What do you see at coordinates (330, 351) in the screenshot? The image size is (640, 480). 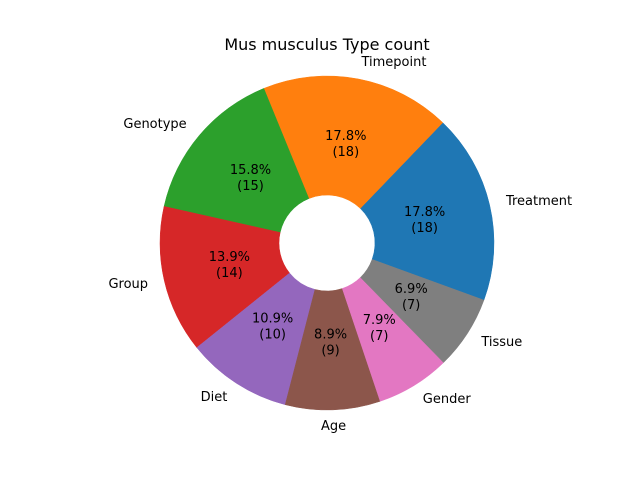 I see `slice-count-age: (9)` at bounding box center [330, 351].